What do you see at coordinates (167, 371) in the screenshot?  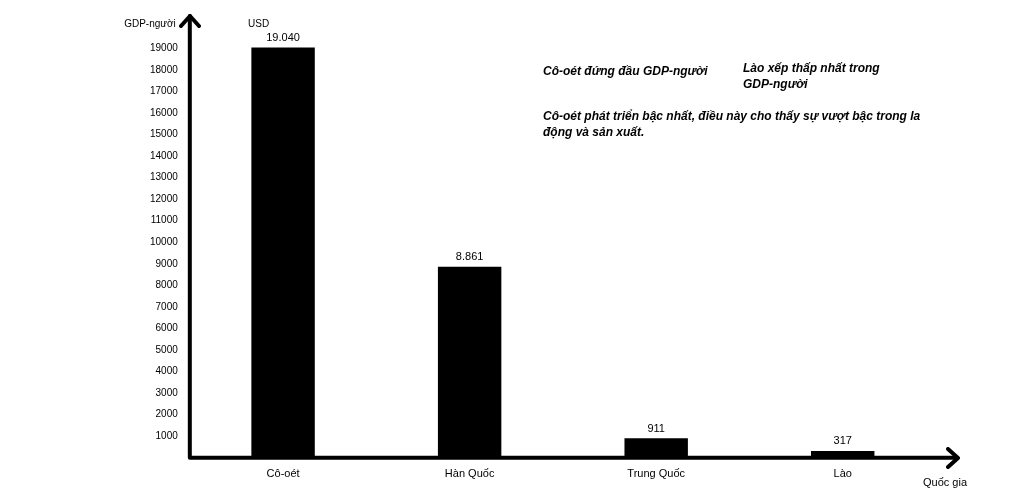 I see `y-tick-label: 4000` at bounding box center [167, 371].